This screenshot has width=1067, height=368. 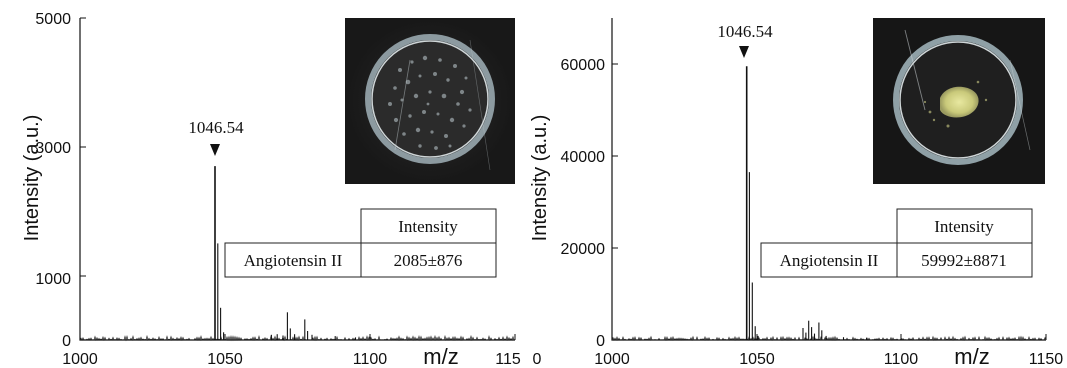 What do you see at coordinates (66, 341) in the screenshot?
I see `left-y-tick-label-0: 0` at bounding box center [66, 341].